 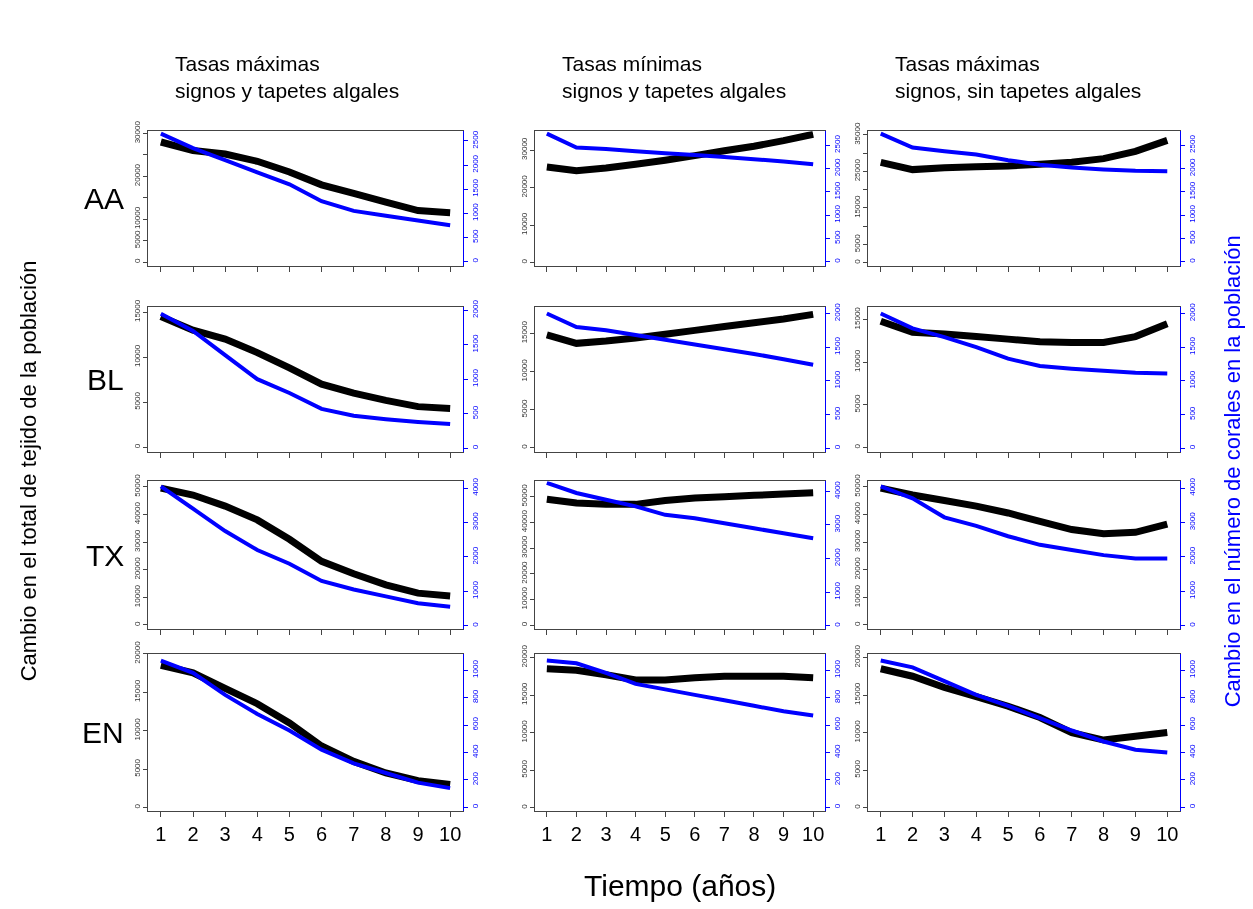 What do you see at coordinates (944, 834) in the screenshot?
I see `x-tick-label: 3` at bounding box center [944, 834].